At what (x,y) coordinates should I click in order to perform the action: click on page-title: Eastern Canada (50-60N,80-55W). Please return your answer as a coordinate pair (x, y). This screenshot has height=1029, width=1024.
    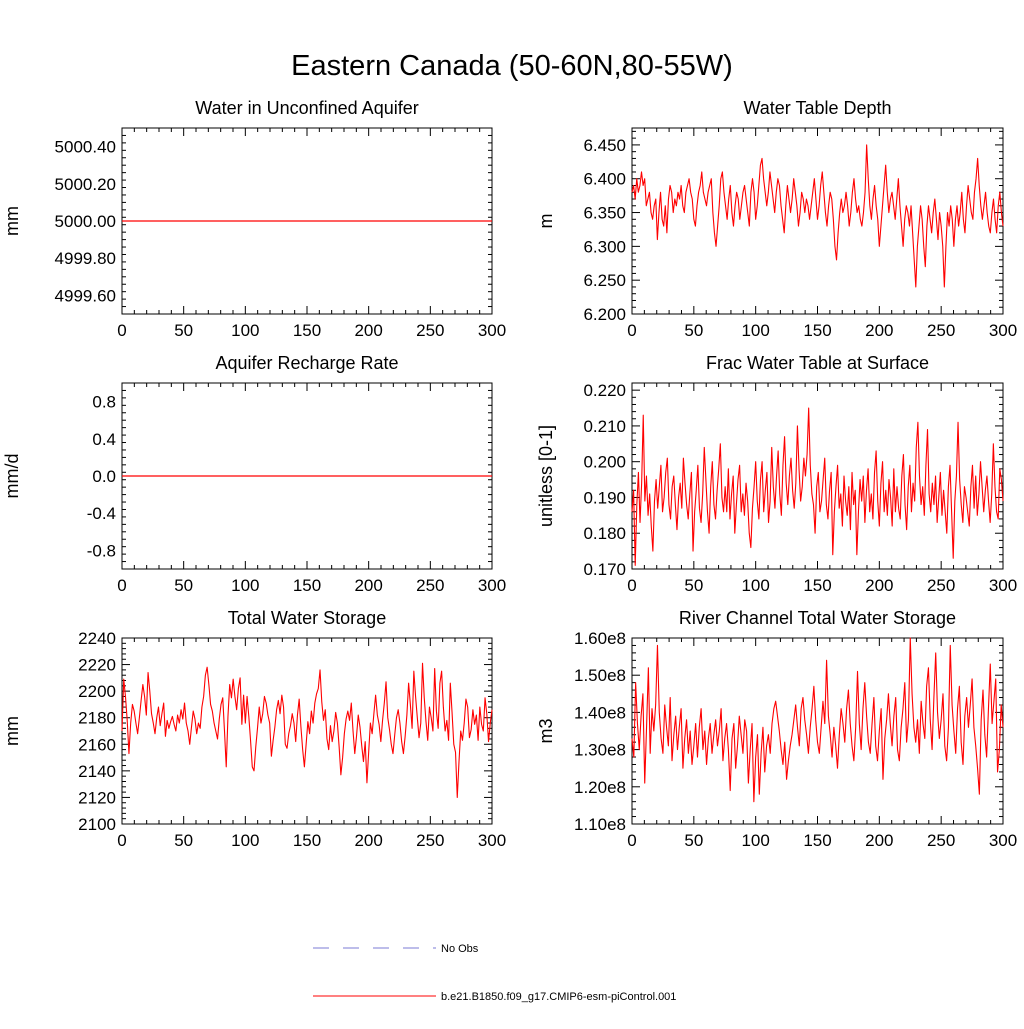
    Looking at the image, I should click on (512, 66).